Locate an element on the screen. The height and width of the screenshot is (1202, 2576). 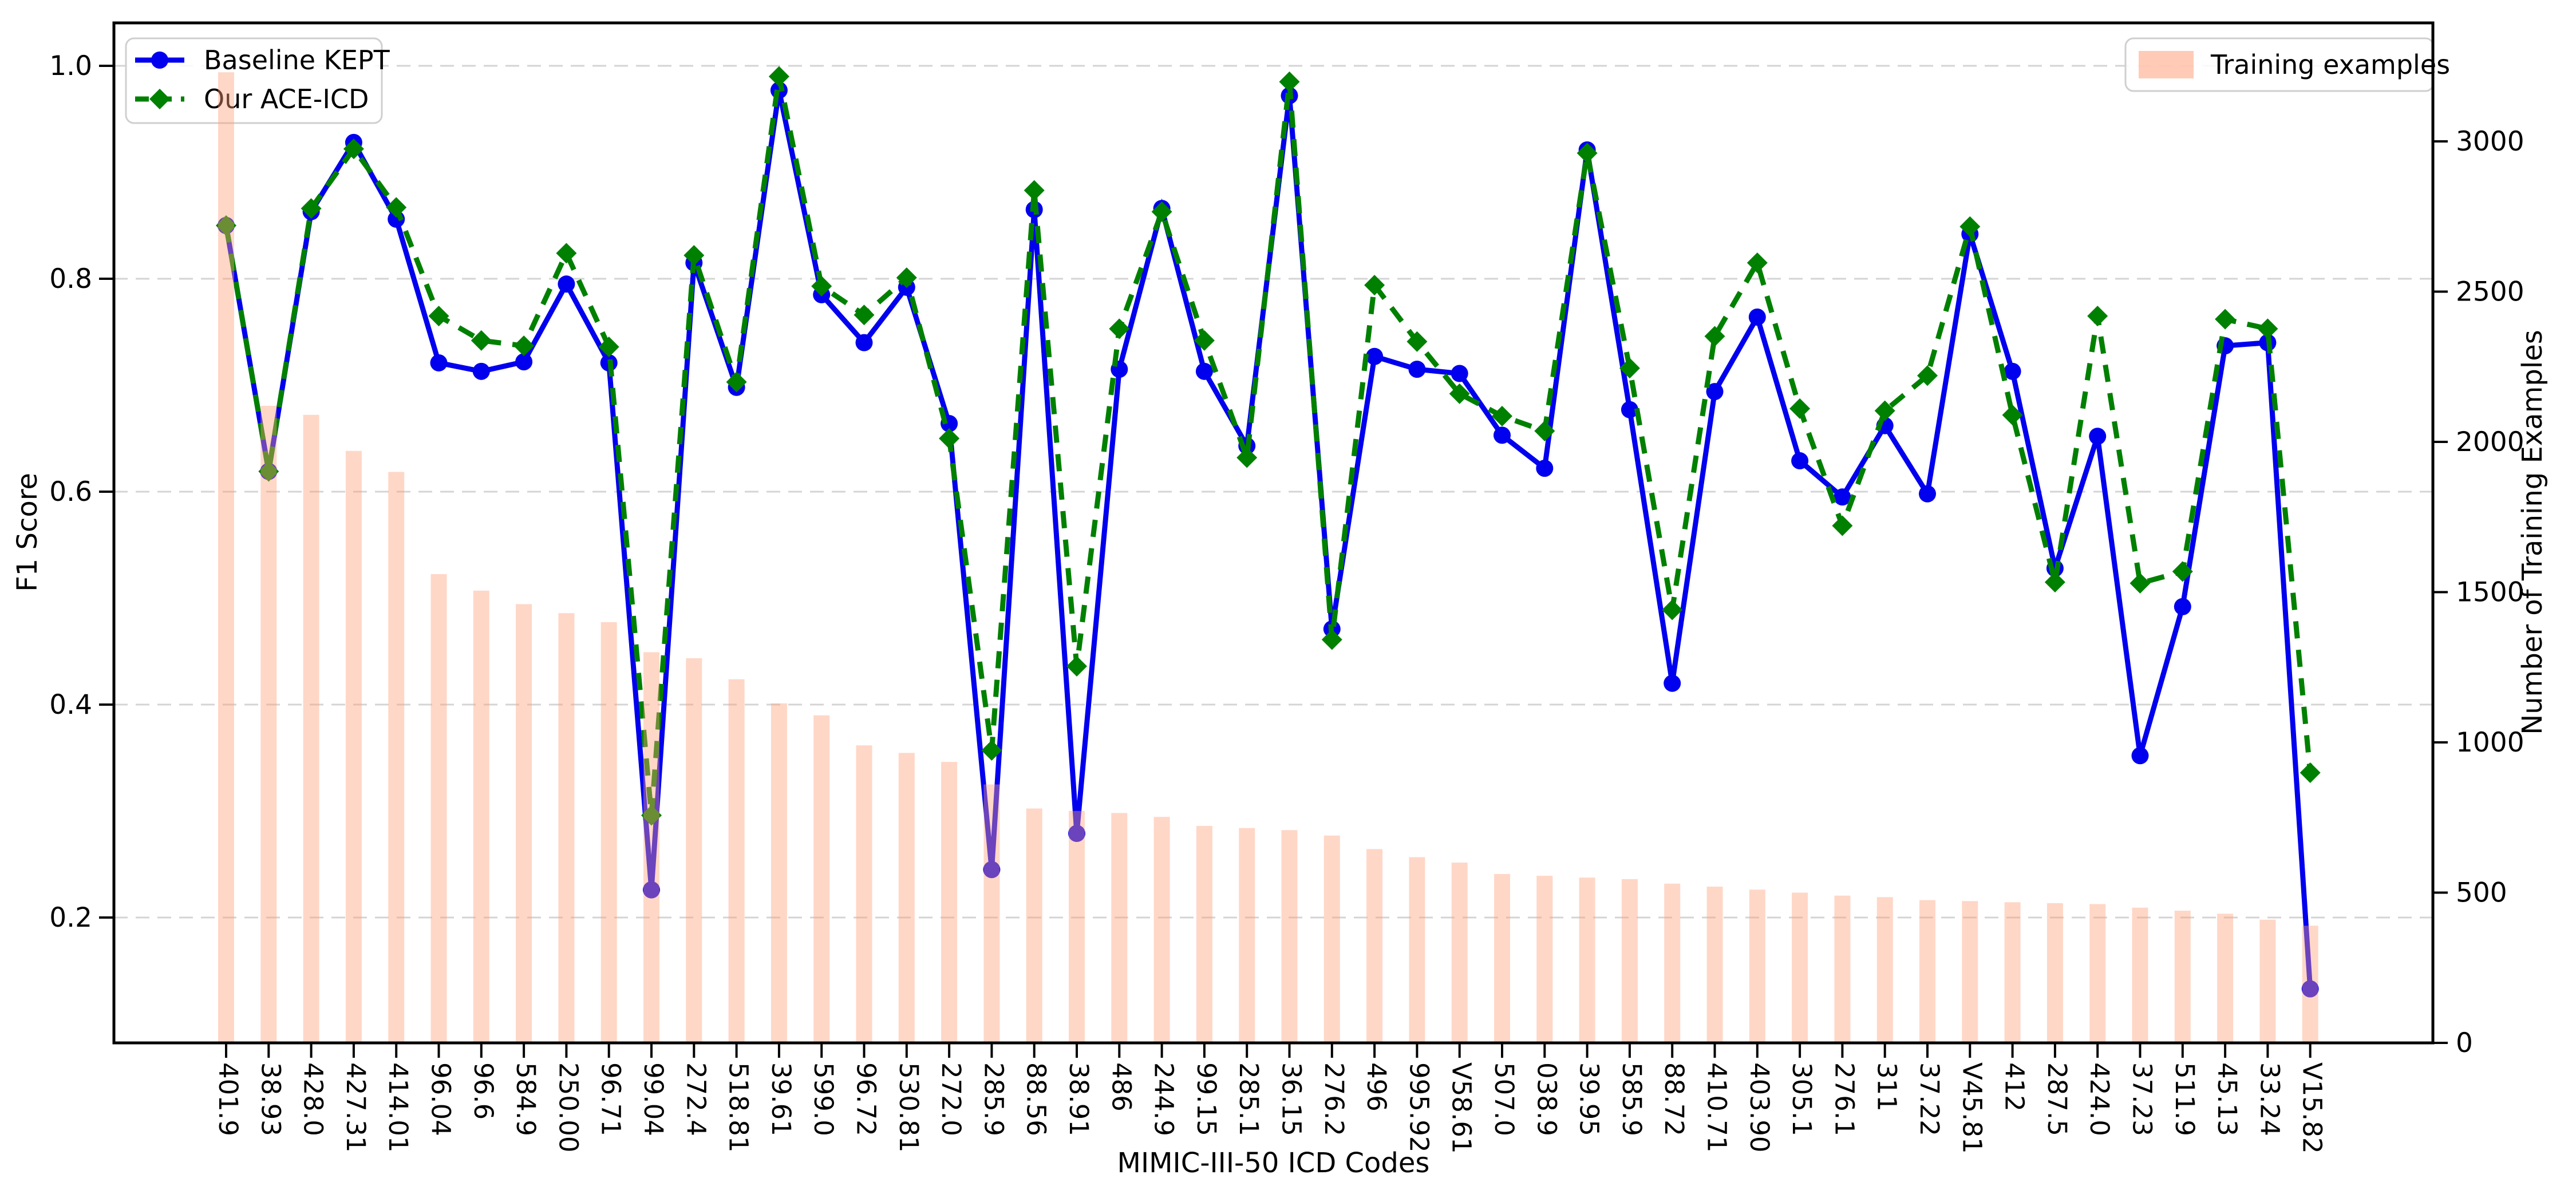
x-tick-label: 995.92 is located at coordinates (1419, 1107).